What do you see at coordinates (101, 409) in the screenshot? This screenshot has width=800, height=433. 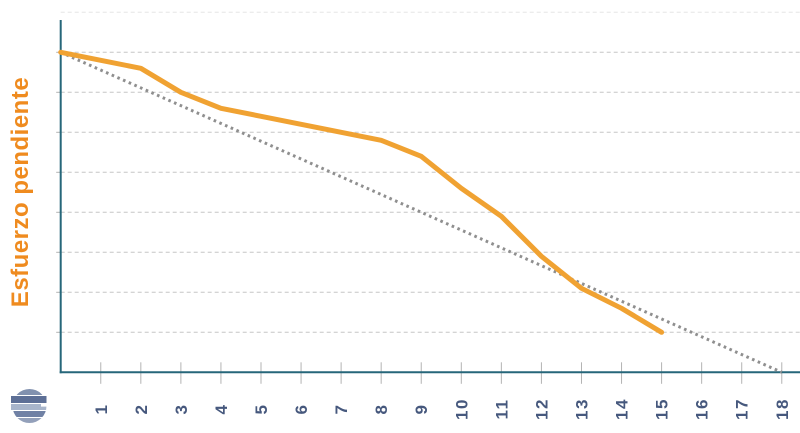 I see `x-tick-label: 1` at bounding box center [101, 409].